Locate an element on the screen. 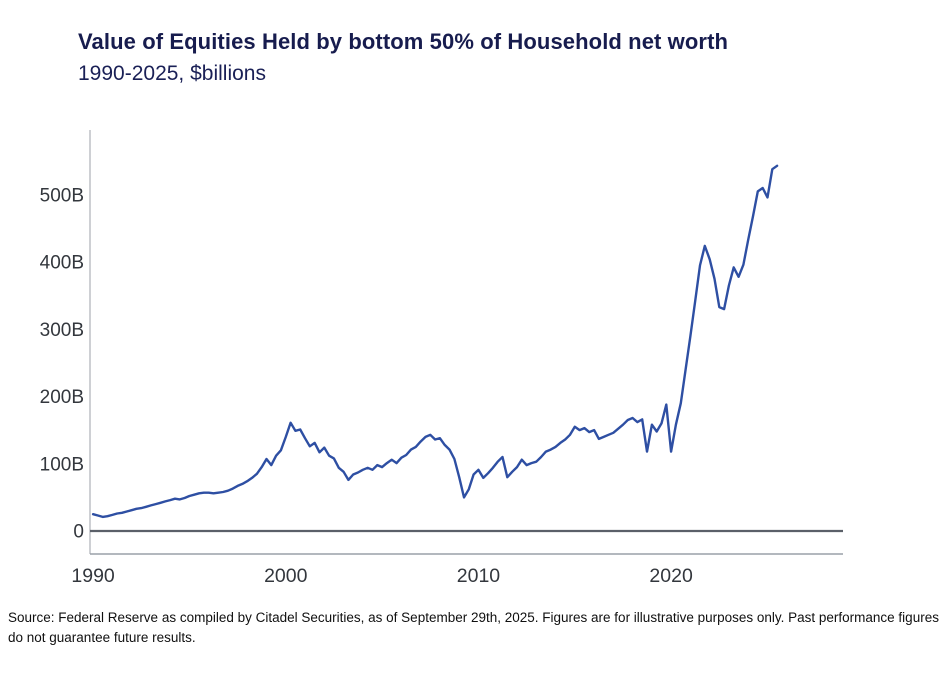  y-tick-label: 500B is located at coordinates (62, 195).